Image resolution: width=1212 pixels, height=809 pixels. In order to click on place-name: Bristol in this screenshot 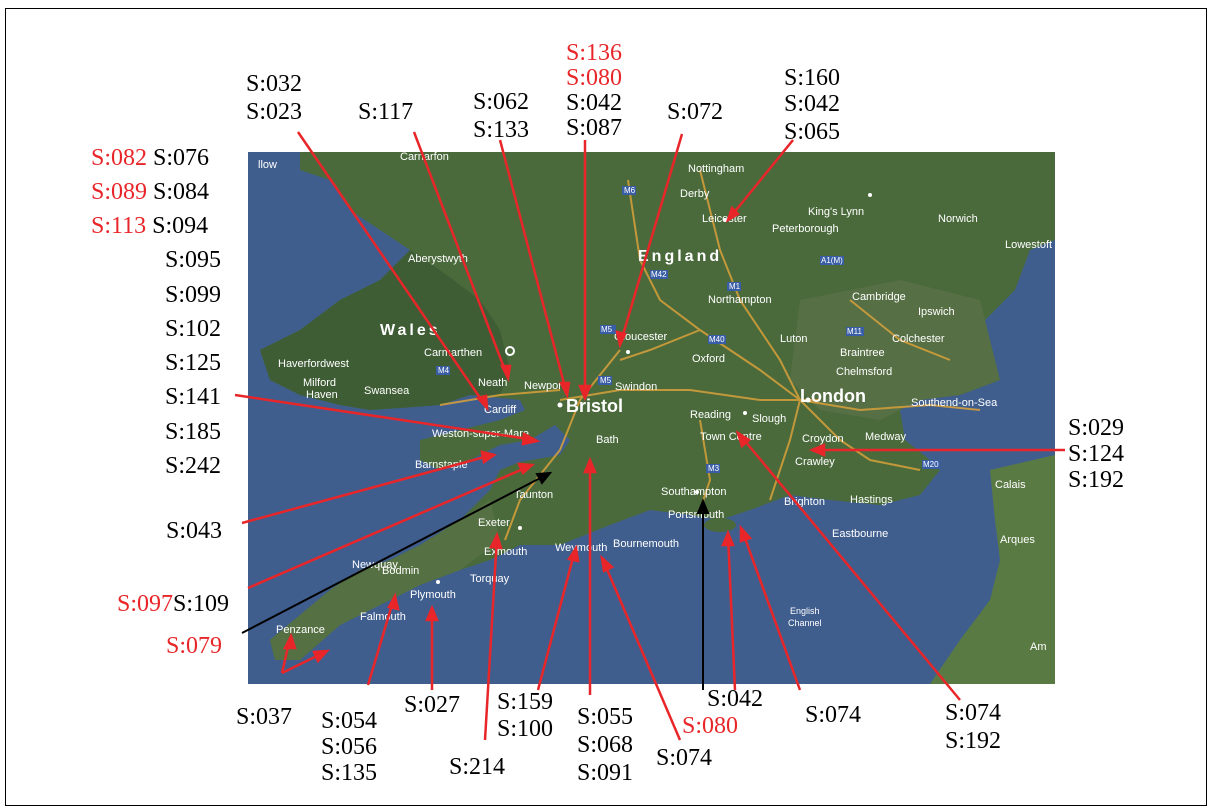, I will do `click(594, 406)`.